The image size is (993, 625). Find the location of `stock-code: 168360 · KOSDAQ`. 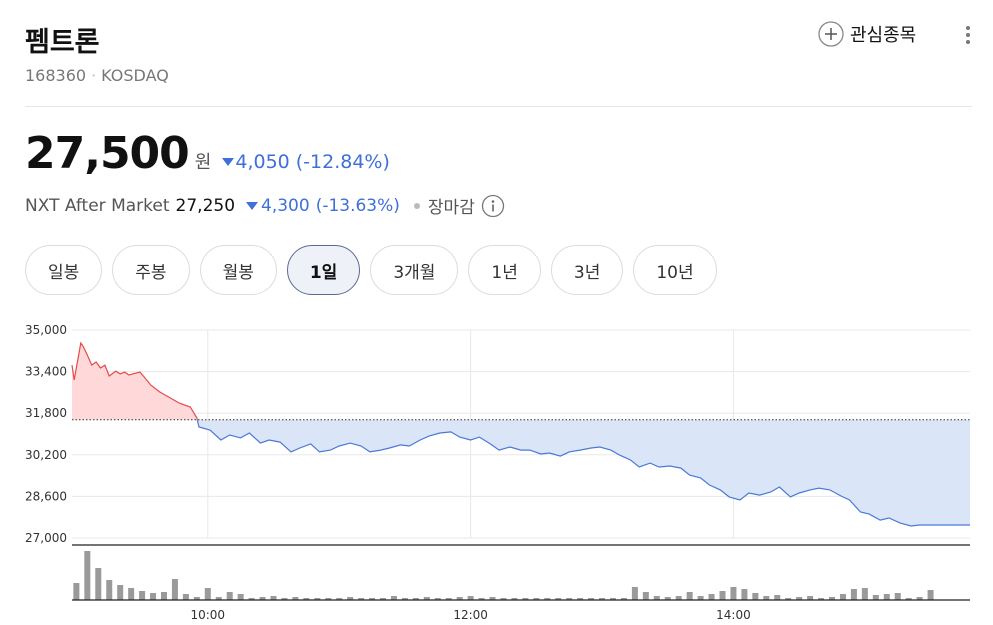

stock-code: 168360 · KOSDAQ is located at coordinates (97, 75).